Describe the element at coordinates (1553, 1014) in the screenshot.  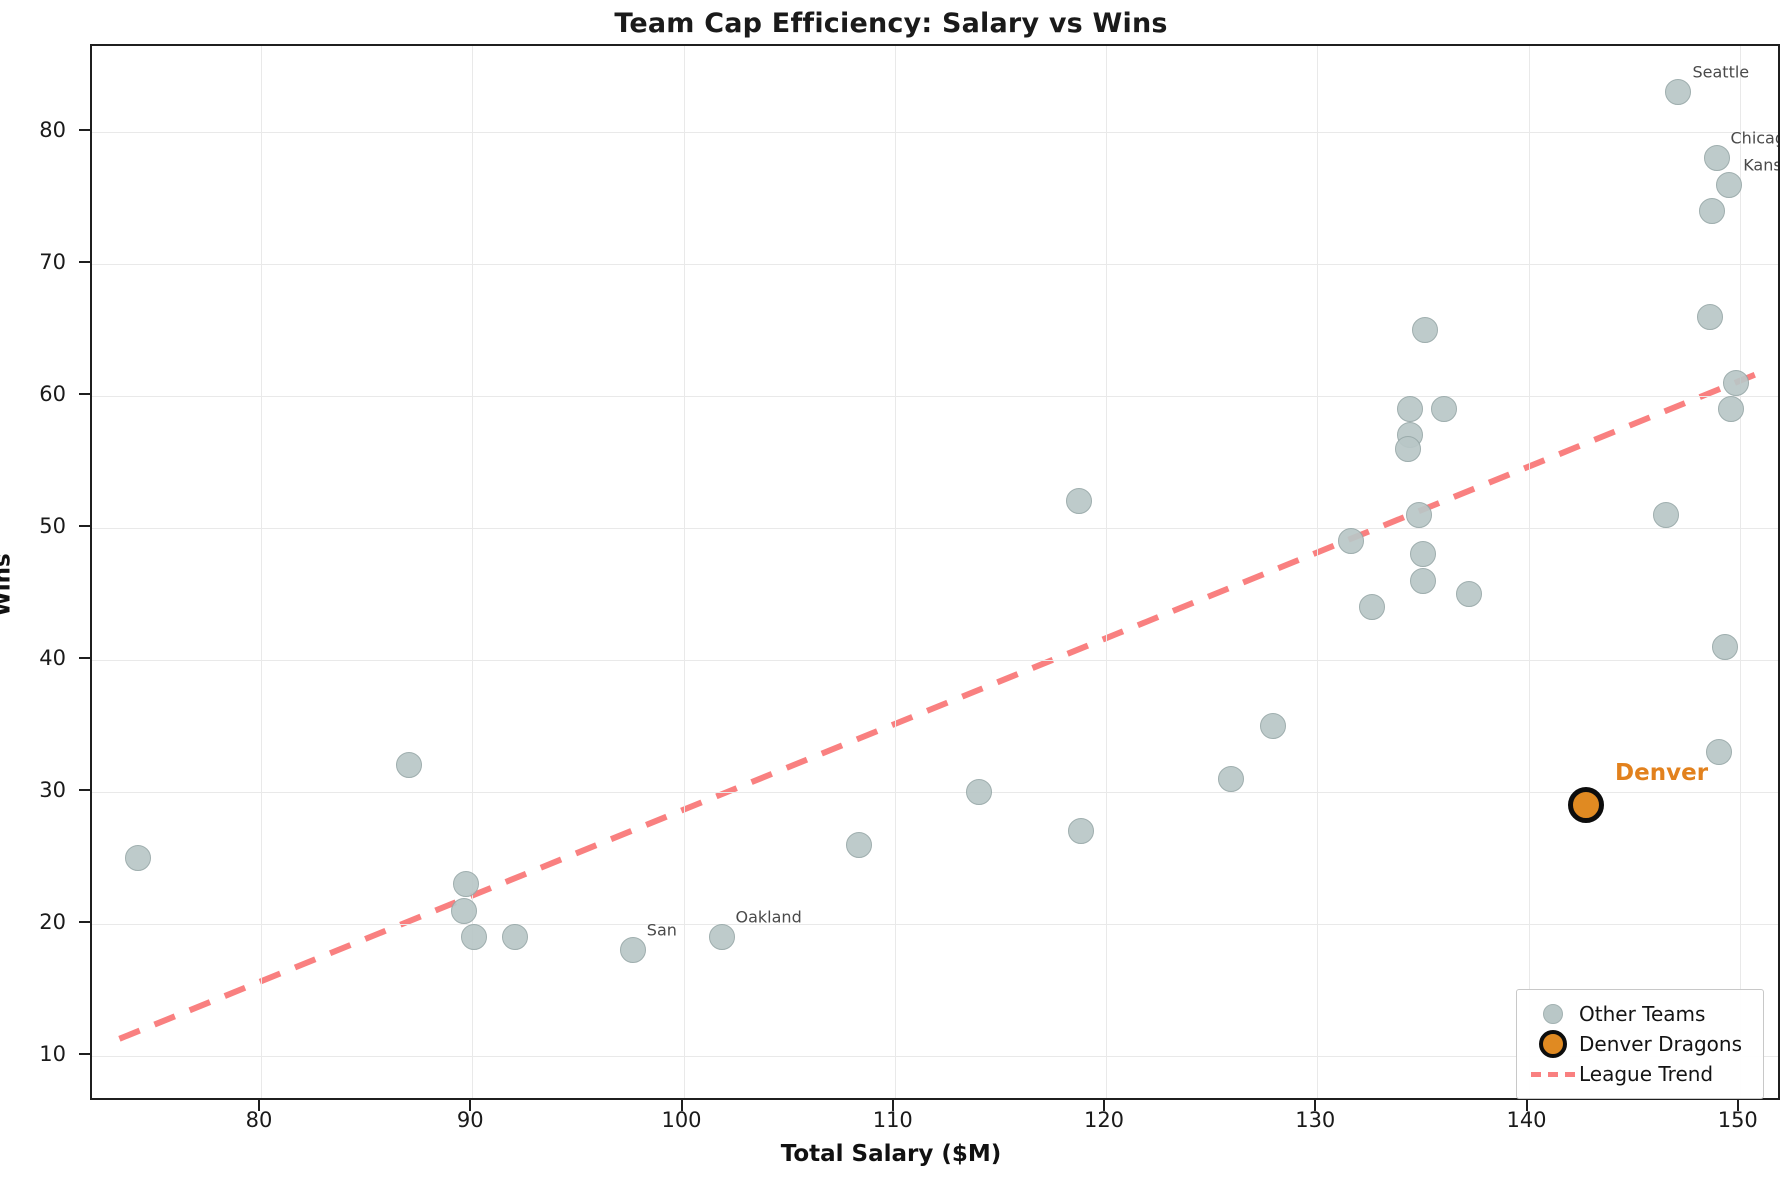
I see `legend-swatch-other-teams-icon` at that location.